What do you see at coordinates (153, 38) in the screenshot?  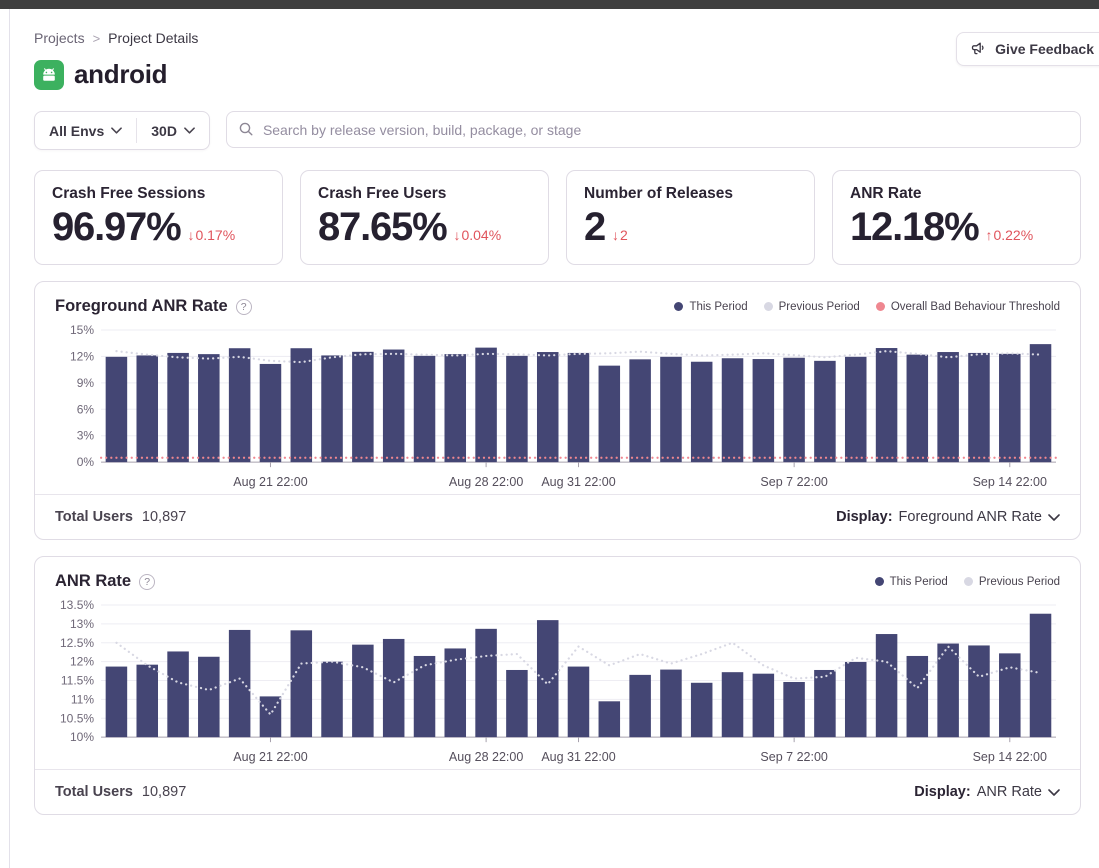 I see `breadcrumb-current-page: Project Details` at bounding box center [153, 38].